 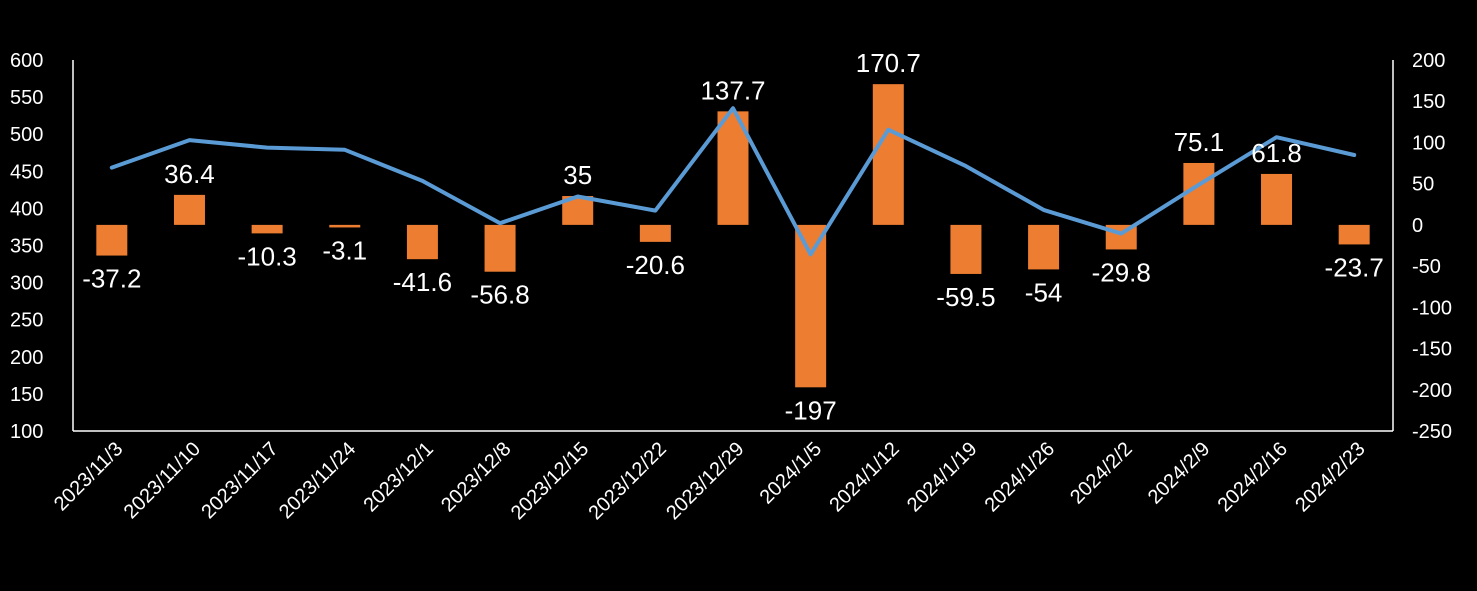 I want to click on bar-data-label: -20.6, so click(x=655, y=265).